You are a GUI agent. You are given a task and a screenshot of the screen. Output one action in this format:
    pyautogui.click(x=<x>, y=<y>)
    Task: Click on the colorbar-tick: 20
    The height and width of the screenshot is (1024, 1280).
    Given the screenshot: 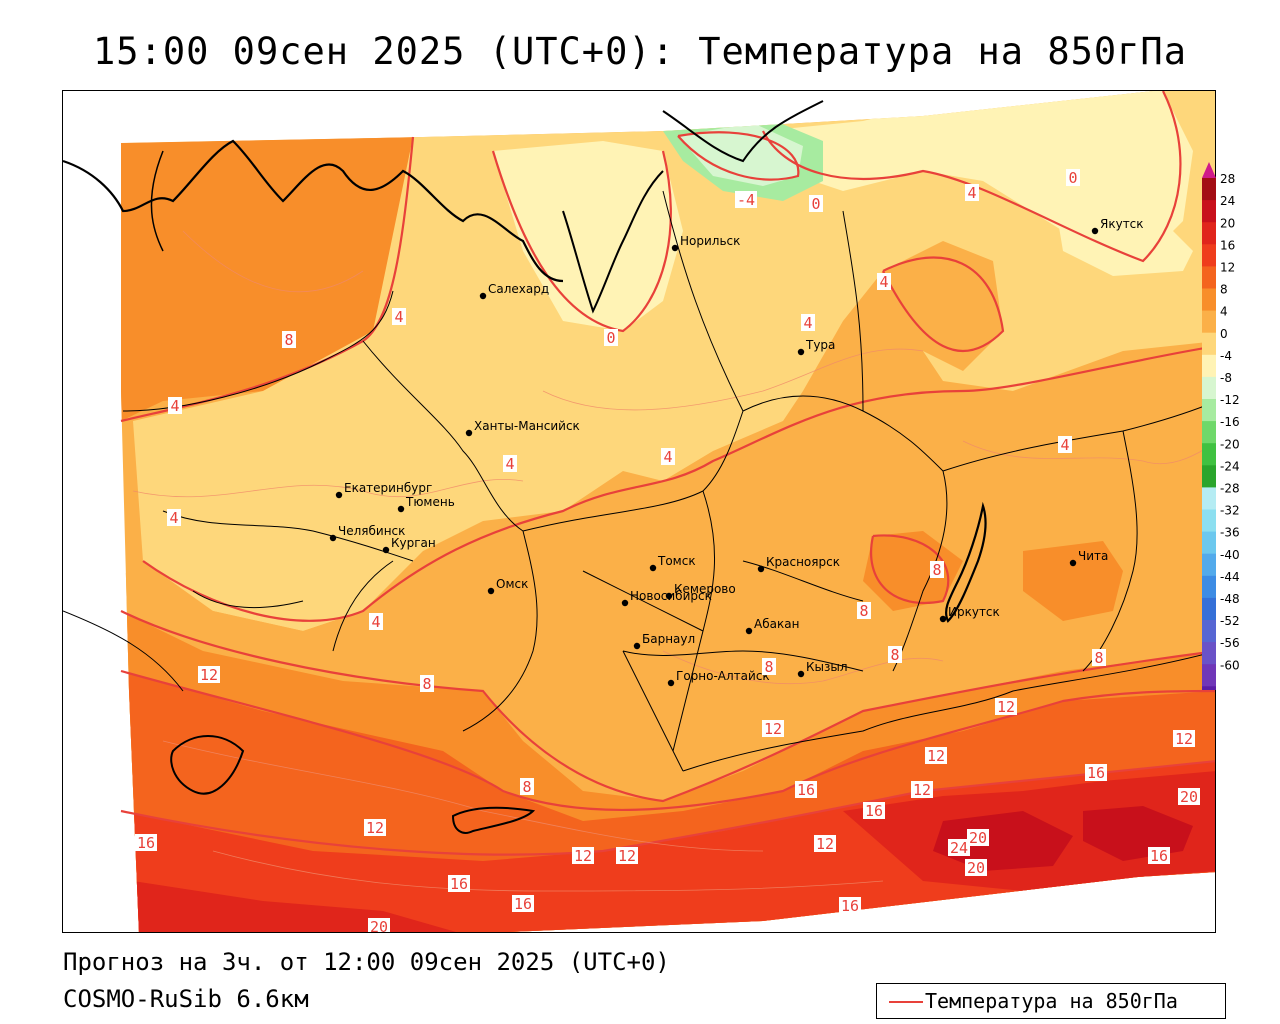 What is the action you would take?
    pyautogui.click(x=1227, y=223)
    